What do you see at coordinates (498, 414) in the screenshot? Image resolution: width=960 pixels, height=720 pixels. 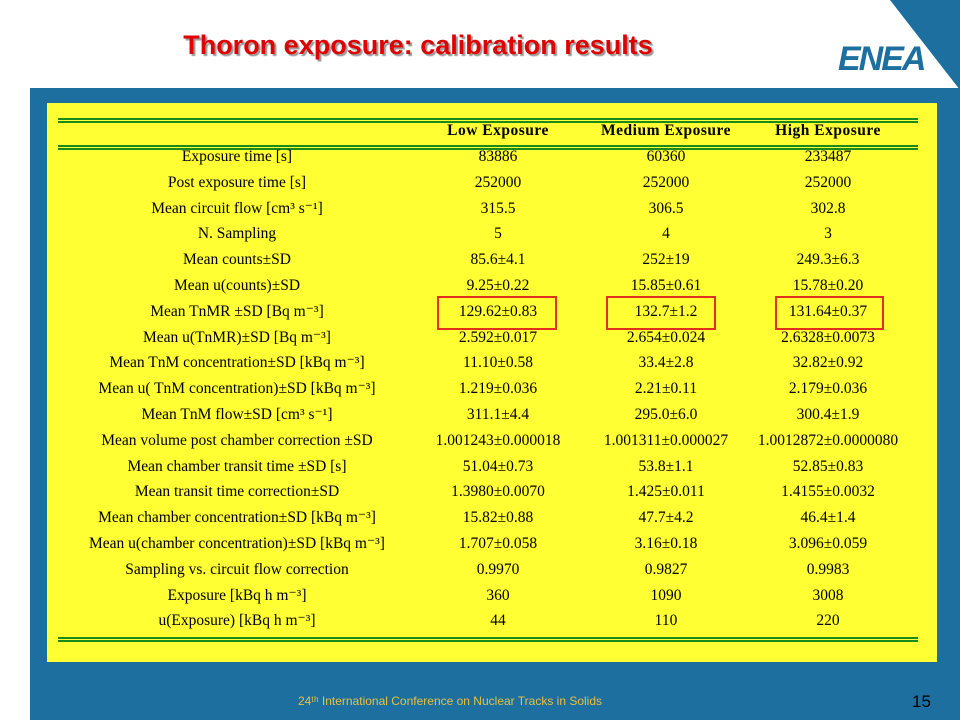 I see `value-cell: 311.1±4.4` at bounding box center [498, 414].